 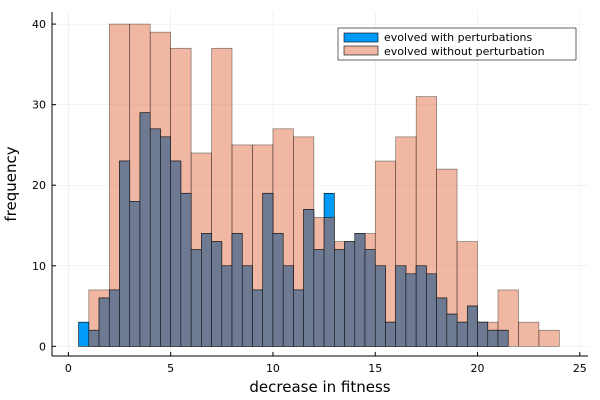 I want to click on bar-with-perturbations, so click(x=84, y=334).